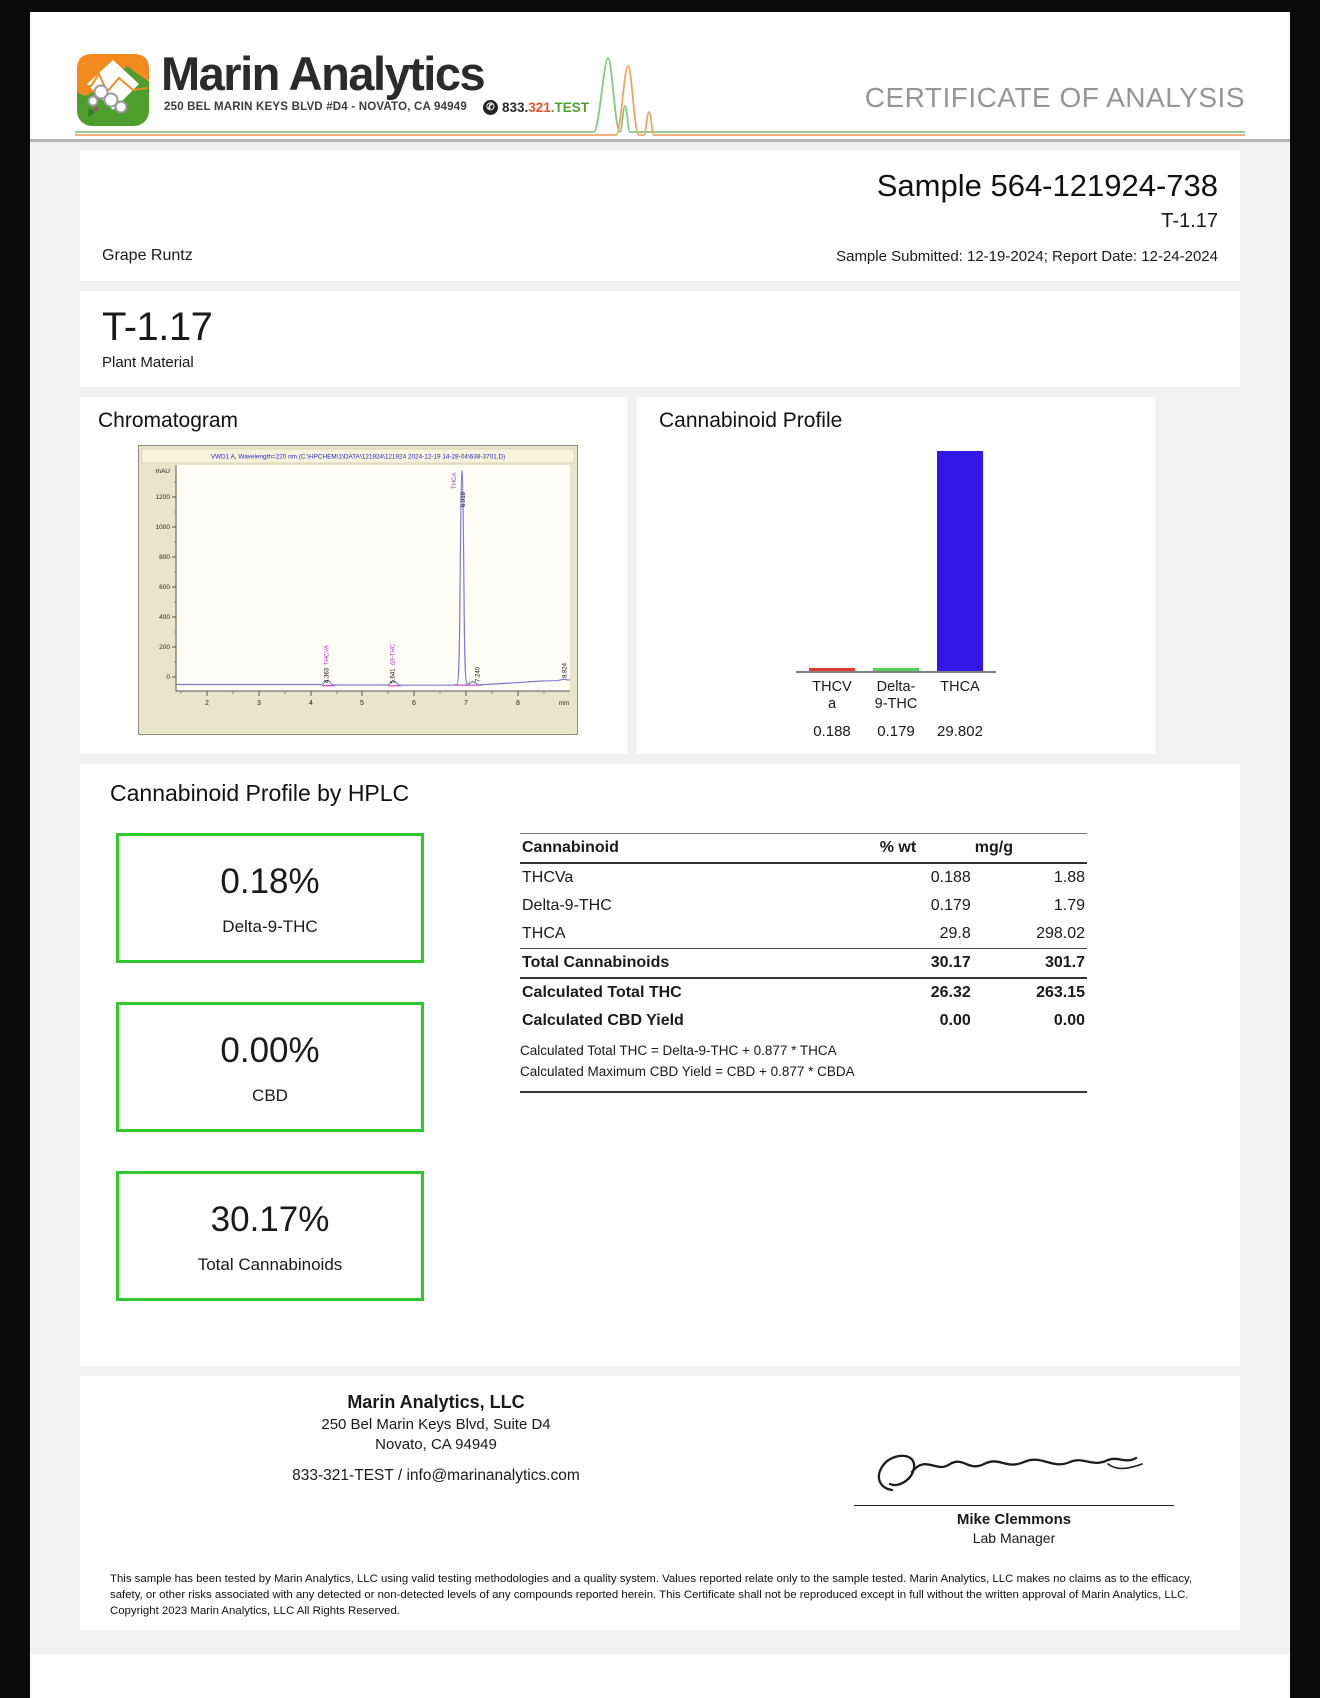 Image resolution: width=1320 pixels, height=1698 pixels. Describe the element at coordinates (164, 587) in the screenshot. I see `y-tick: 600` at that location.